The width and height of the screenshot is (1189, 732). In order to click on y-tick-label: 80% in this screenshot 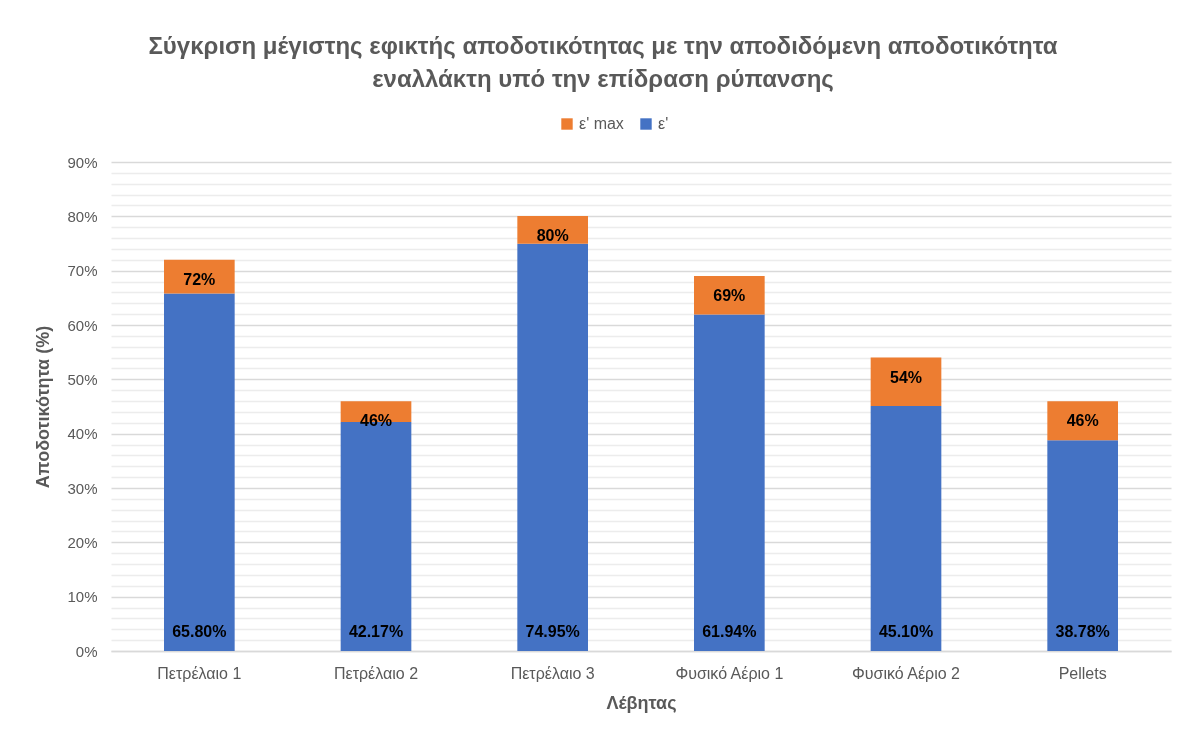, I will do `click(82, 216)`.